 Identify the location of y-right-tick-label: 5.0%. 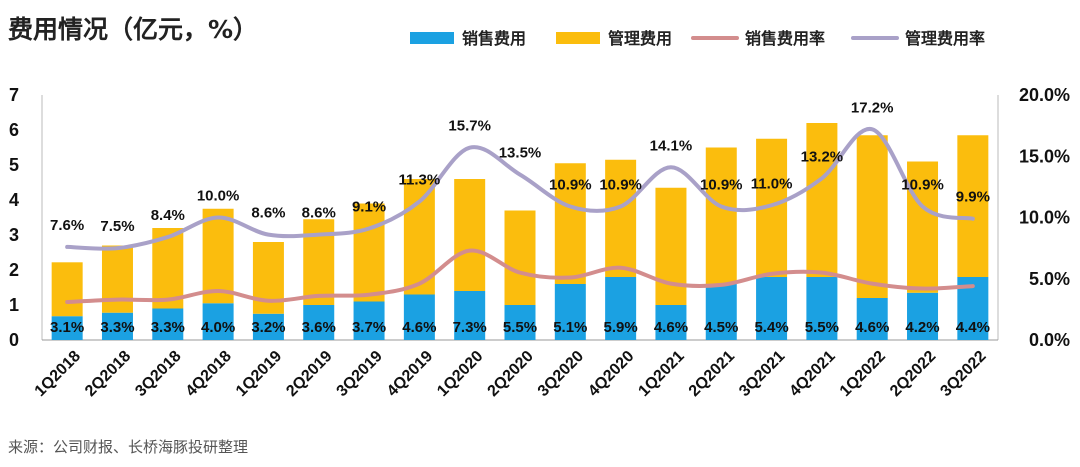
(1049, 279).